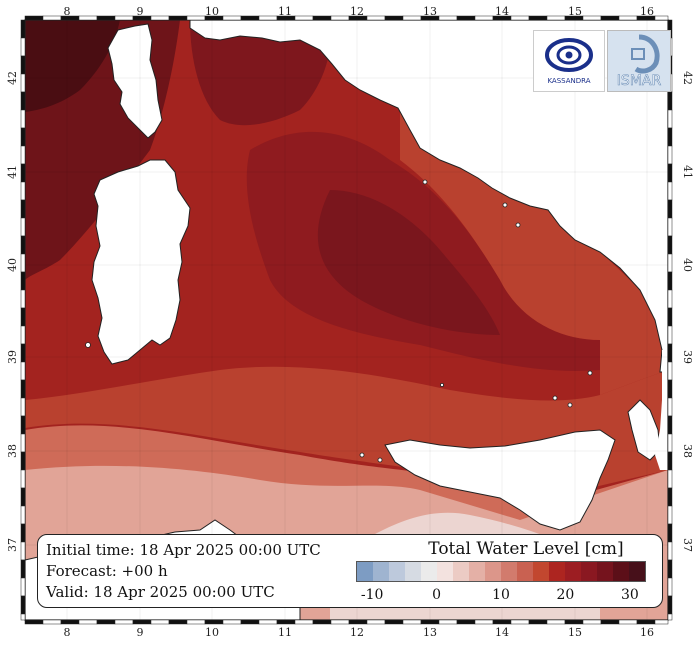 This screenshot has width=700, height=645. What do you see at coordinates (565, 595) in the screenshot?
I see `colorbar-tick-label: 20` at bounding box center [565, 595].